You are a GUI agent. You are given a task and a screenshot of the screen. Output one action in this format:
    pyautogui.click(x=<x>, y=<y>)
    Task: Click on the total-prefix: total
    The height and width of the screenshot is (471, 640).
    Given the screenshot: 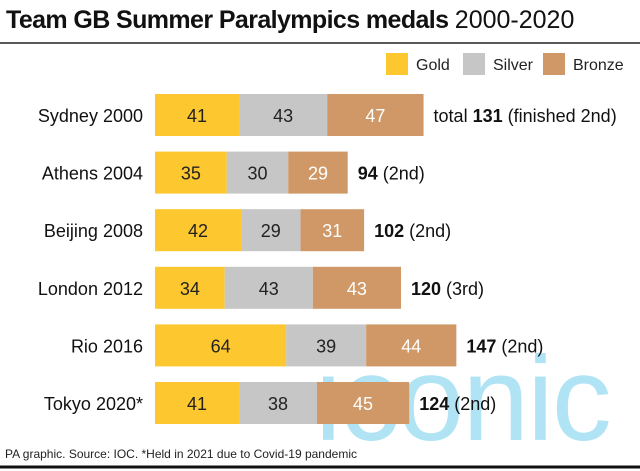 What is the action you would take?
    pyautogui.click(x=453, y=116)
    